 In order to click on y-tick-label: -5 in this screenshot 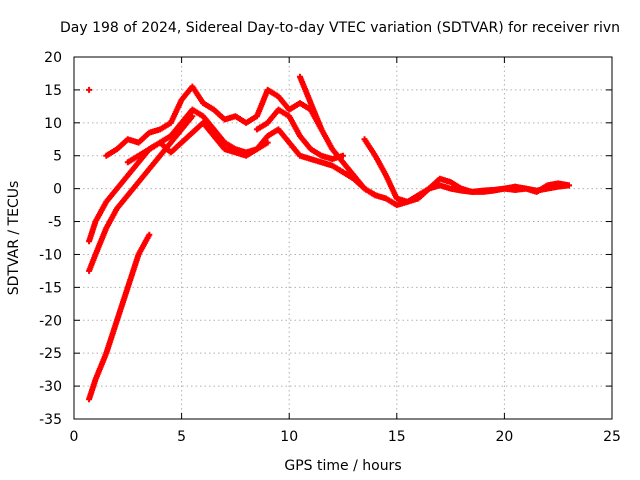, I will do `click(55, 223)`.